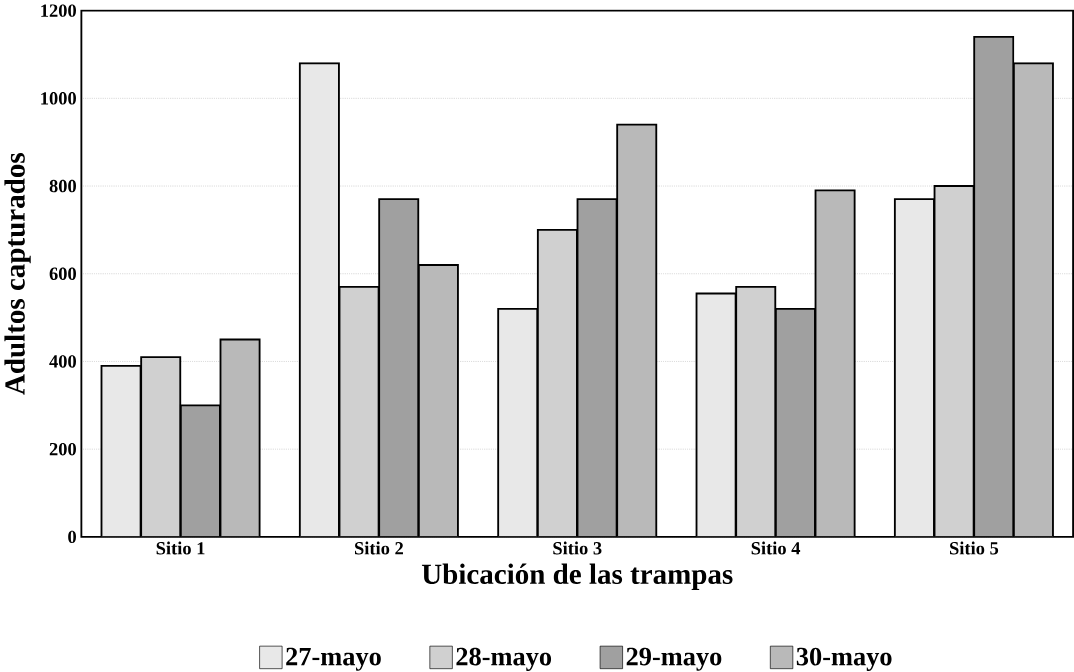  I want to click on x-tick-label: Sitio 3, so click(577, 548).